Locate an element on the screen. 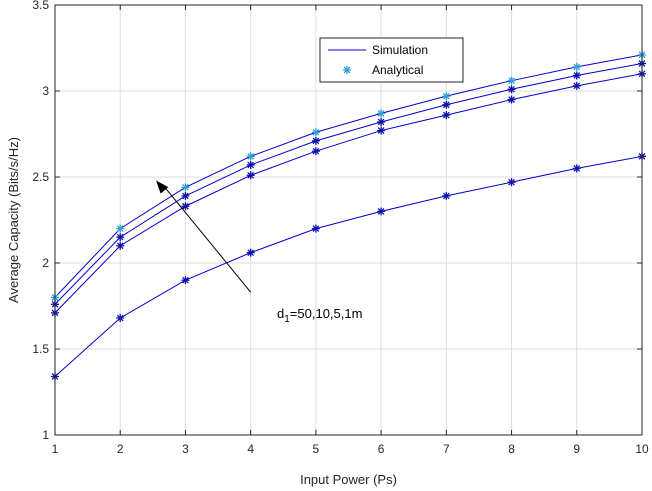  annotation-label: d1=50,10,5,1m is located at coordinates (319, 315).